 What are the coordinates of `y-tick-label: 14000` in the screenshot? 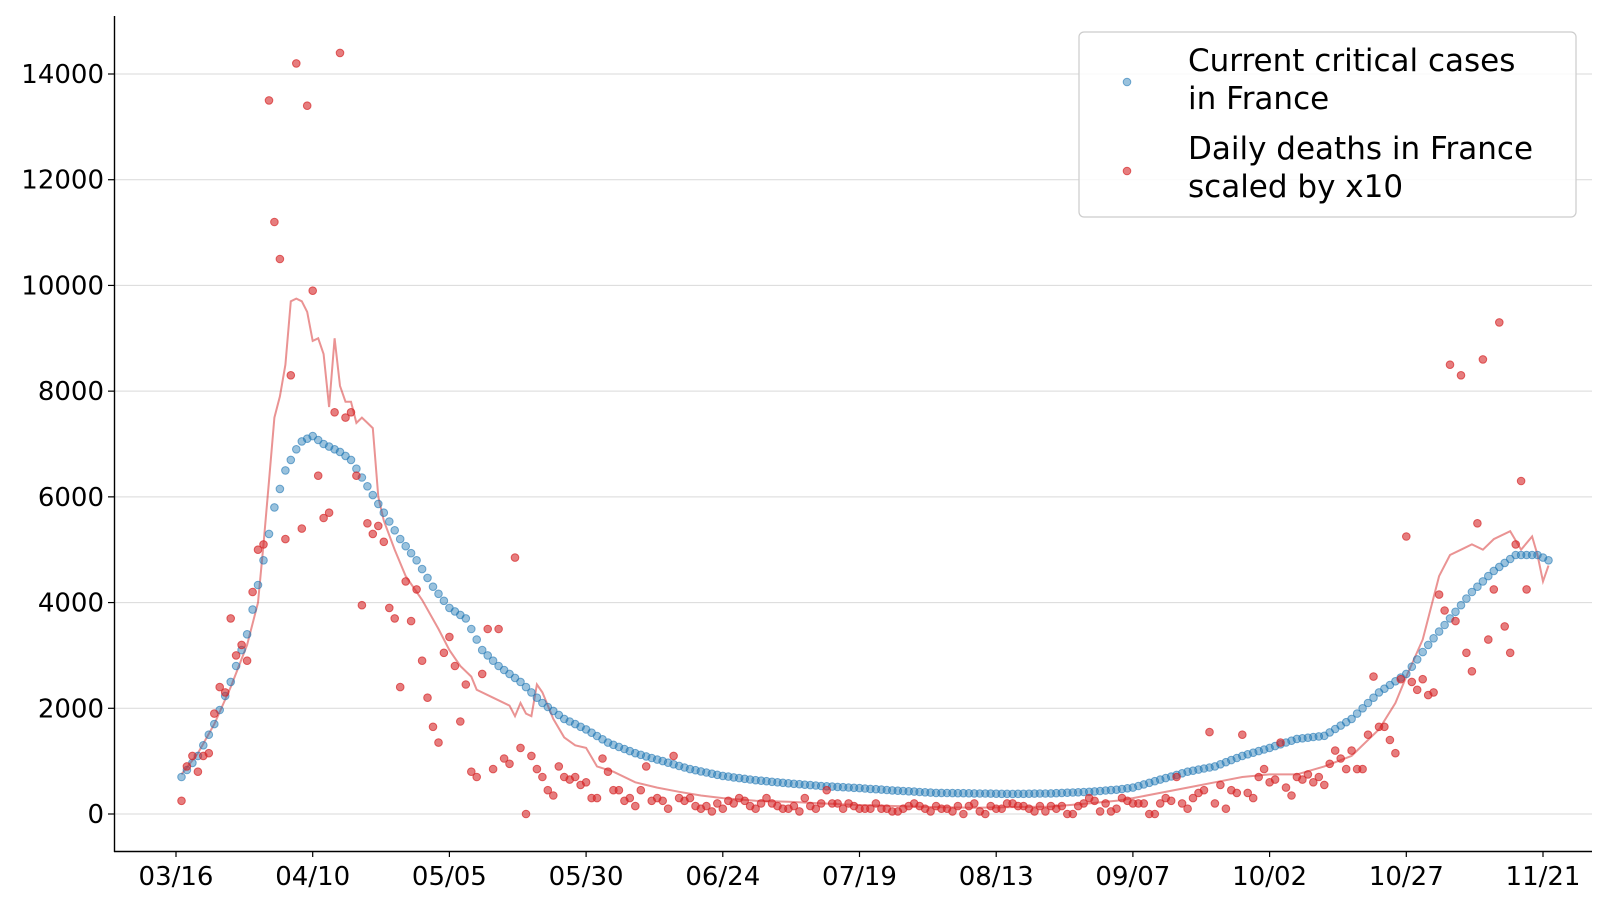 It's located at (62, 75).